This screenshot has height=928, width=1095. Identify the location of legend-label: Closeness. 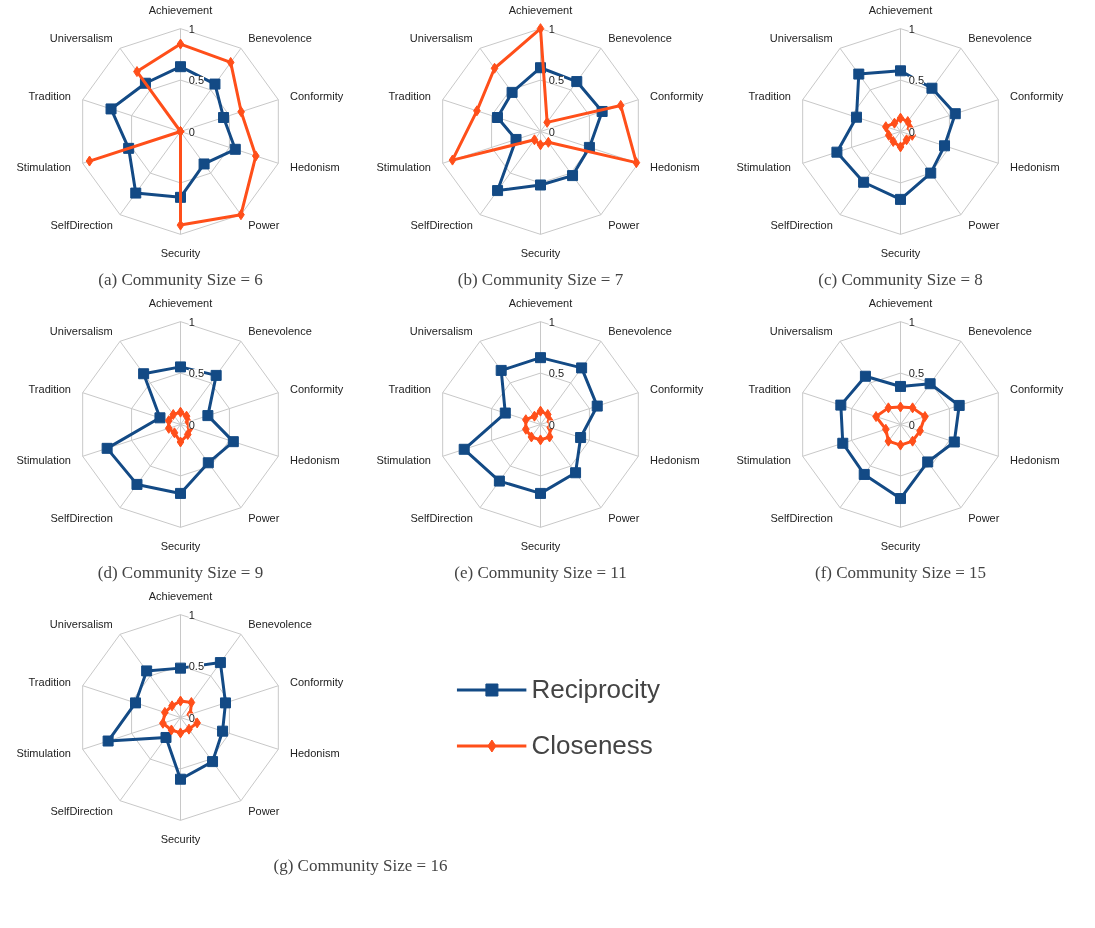
(592, 745).